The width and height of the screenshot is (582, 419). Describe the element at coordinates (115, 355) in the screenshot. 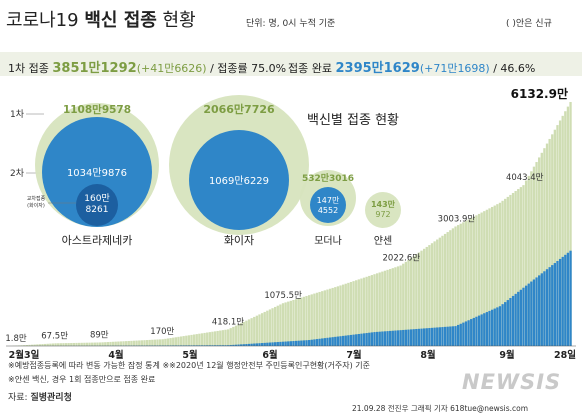

I see `x-tick-label: 4월` at that location.